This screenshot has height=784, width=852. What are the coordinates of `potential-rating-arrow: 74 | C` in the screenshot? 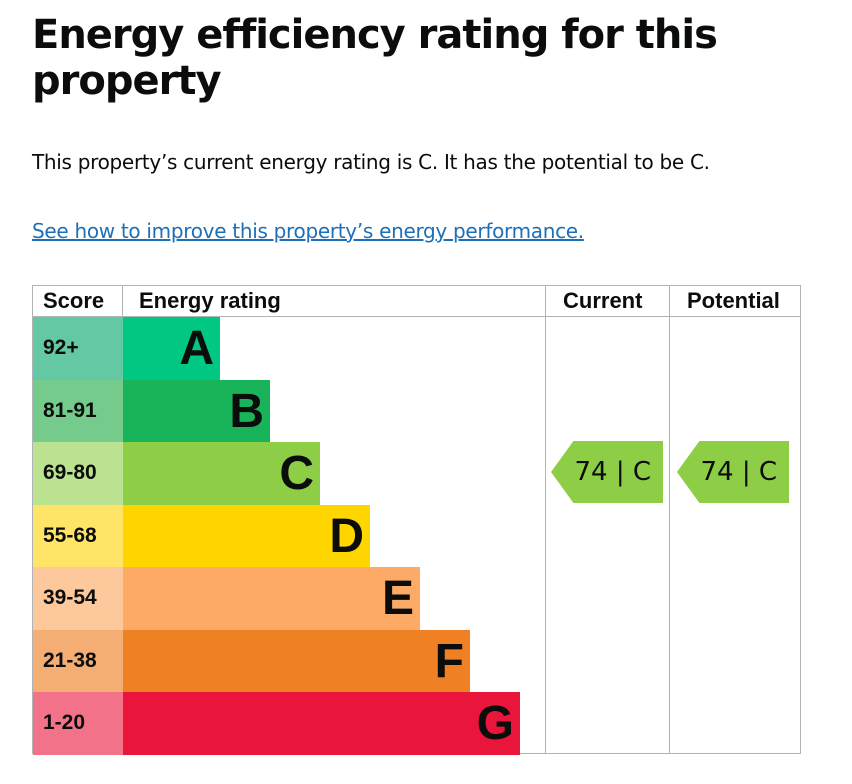 It's located at (733, 472).